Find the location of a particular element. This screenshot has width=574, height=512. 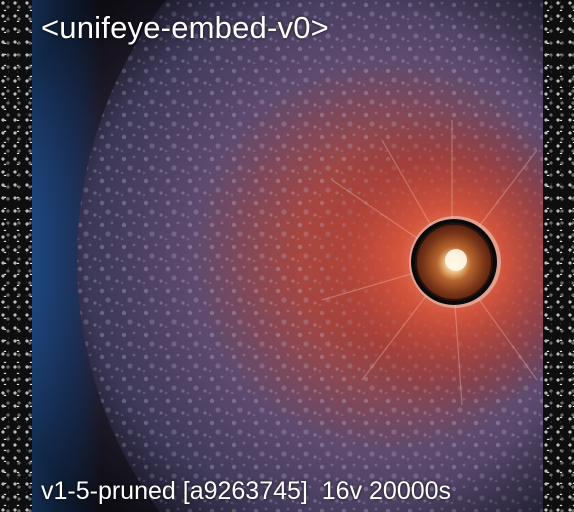

right-noise-border is located at coordinates (558, 256).